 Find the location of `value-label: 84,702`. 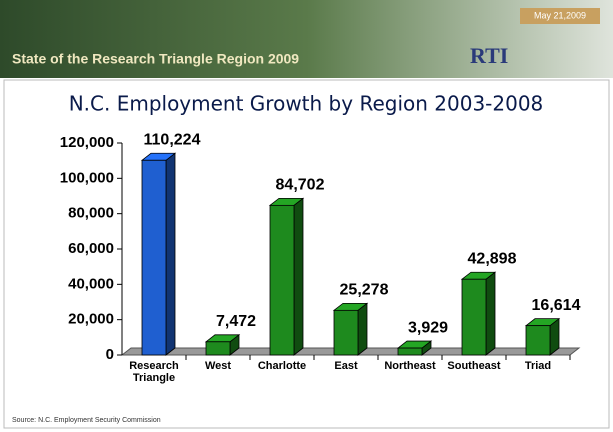

value-label: 84,702 is located at coordinates (300, 185).